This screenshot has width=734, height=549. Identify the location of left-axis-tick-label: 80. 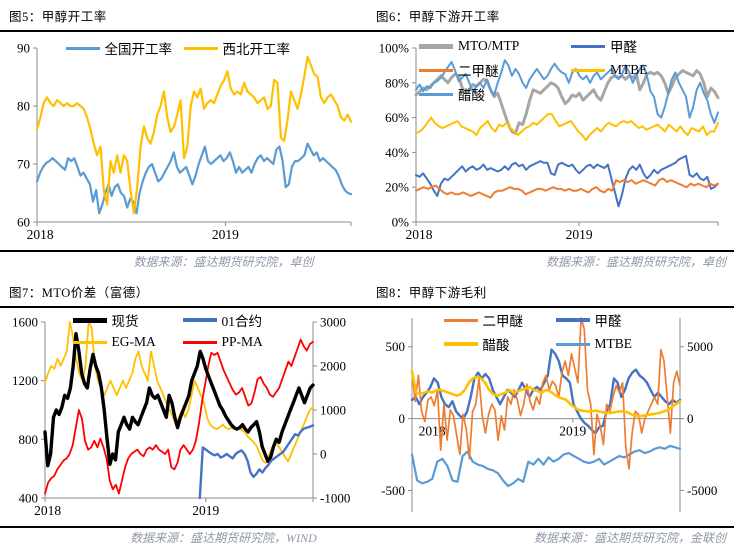
(23, 106).